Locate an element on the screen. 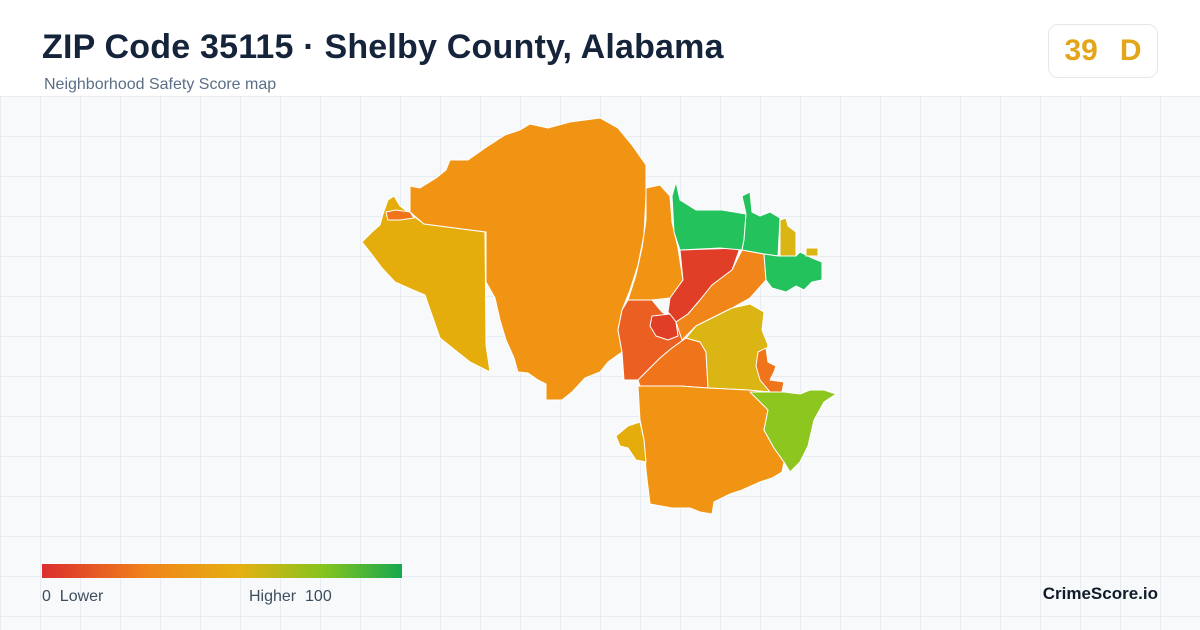 The height and width of the screenshot is (630, 1200). region-center-core is located at coordinates (664, 327).